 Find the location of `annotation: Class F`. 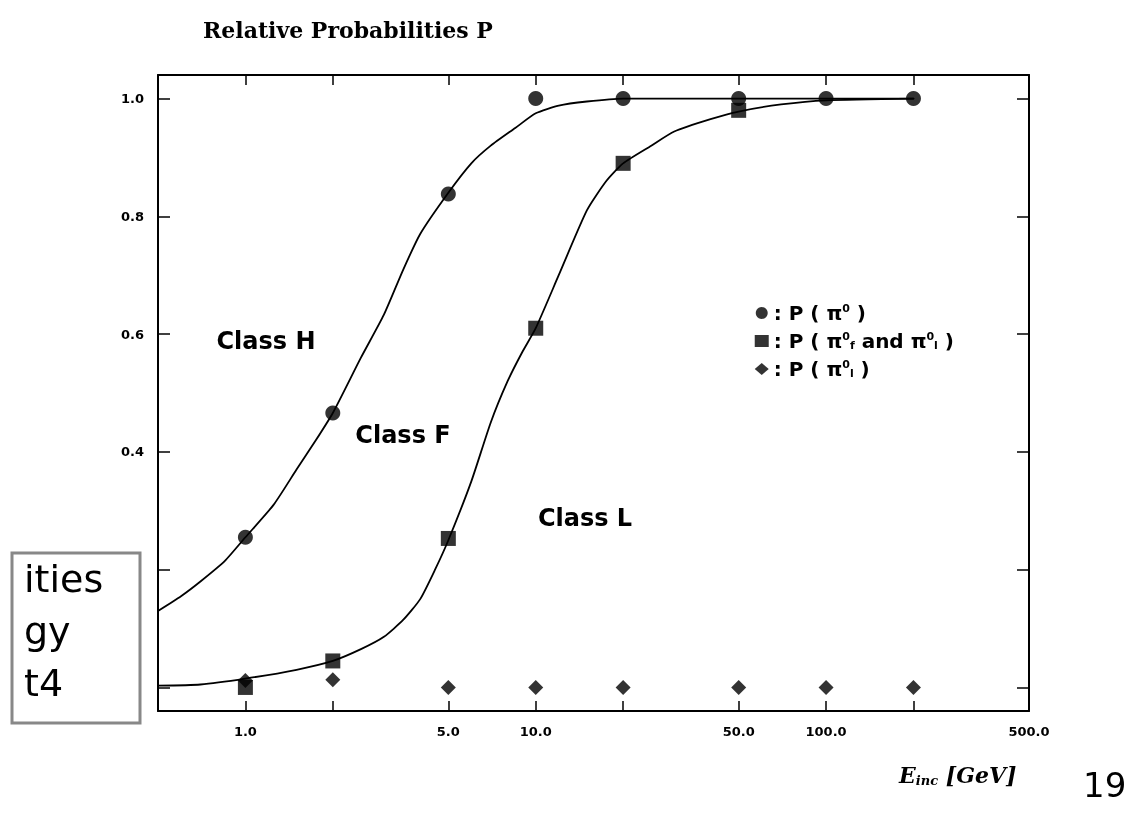

annotation: Class F is located at coordinates (403, 435).